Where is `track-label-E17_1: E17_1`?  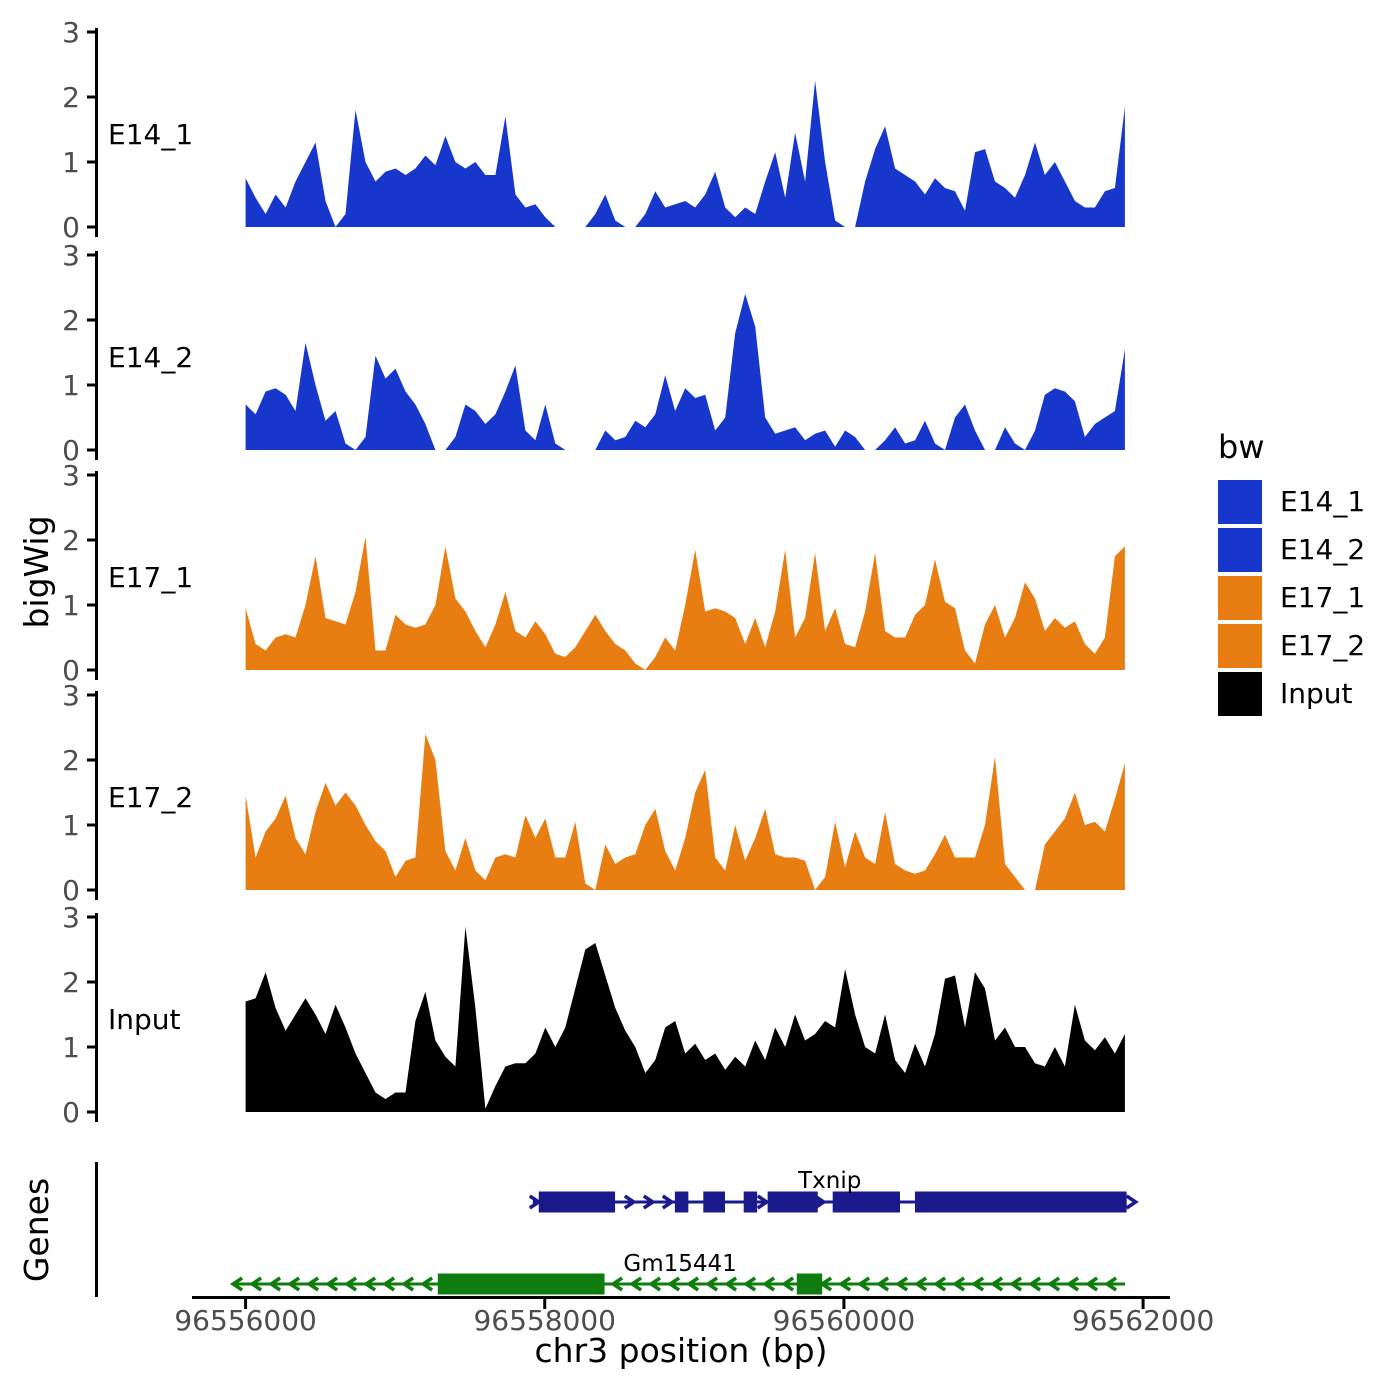 track-label-E17_1: E17_1 is located at coordinates (150, 577).